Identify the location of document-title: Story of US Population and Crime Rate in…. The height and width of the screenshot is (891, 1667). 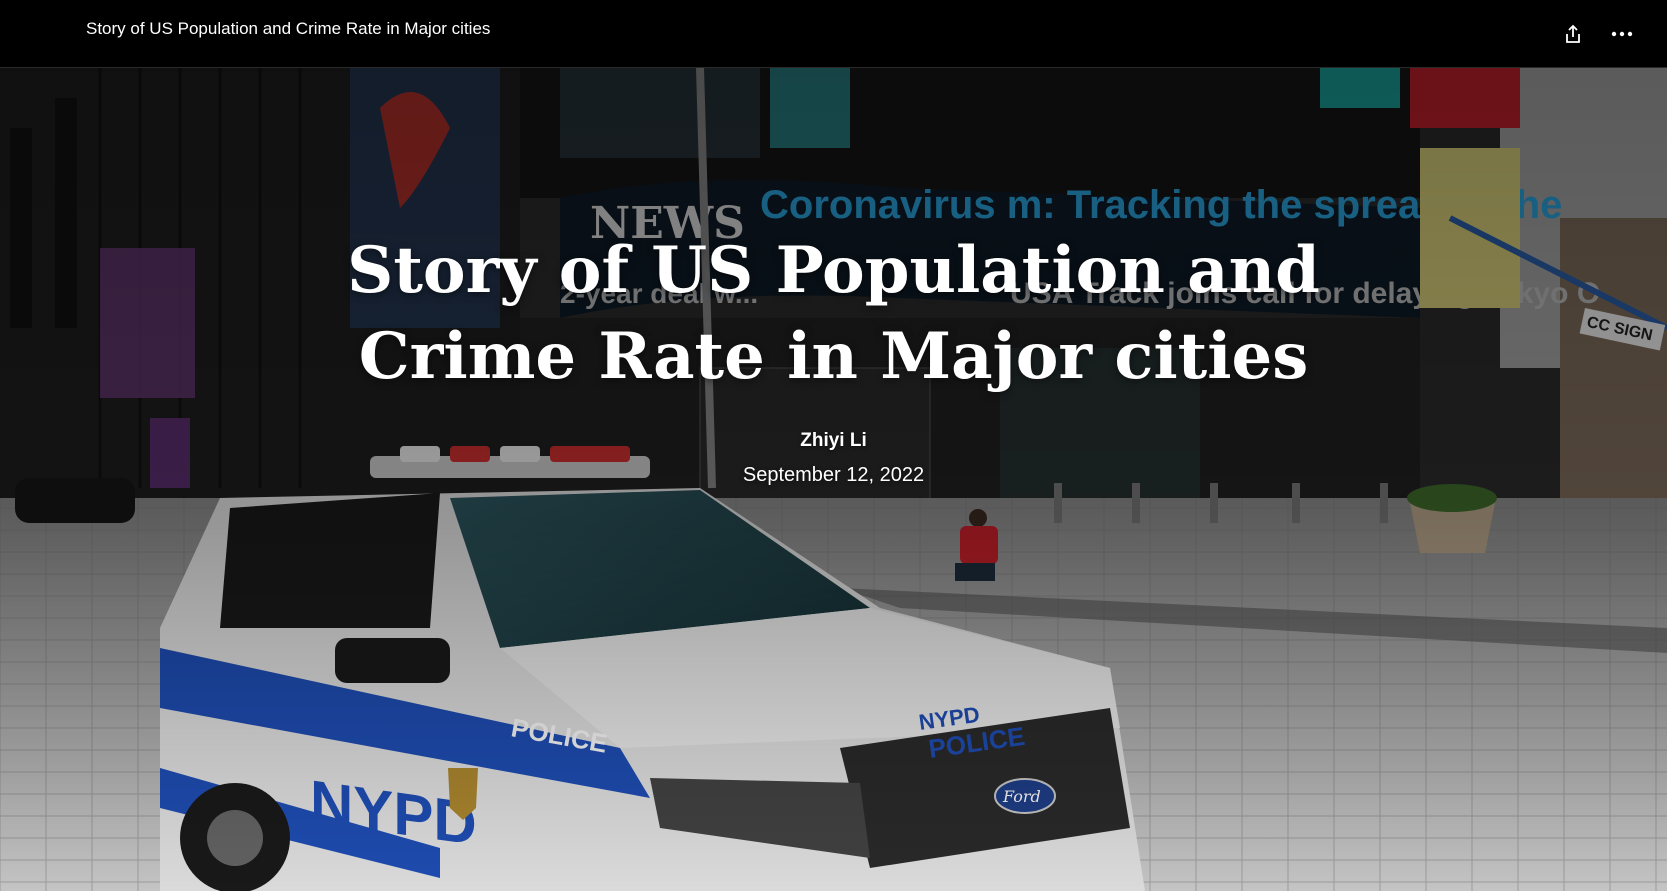
(288, 28).